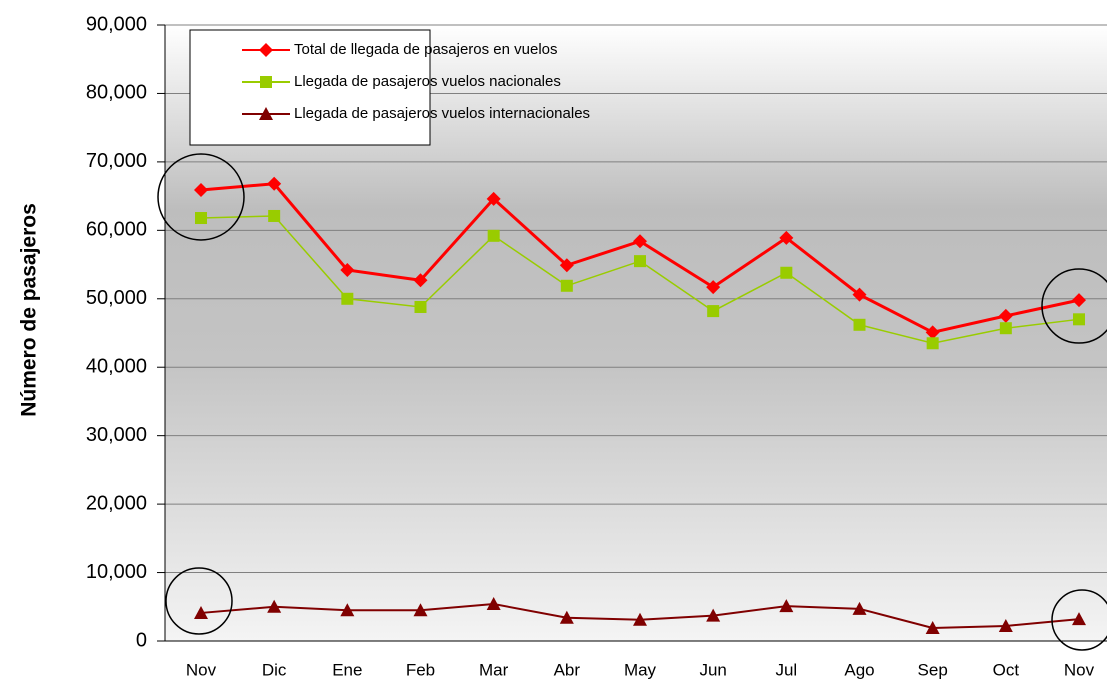 The image size is (1107, 685). What do you see at coordinates (1006, 669) in the screenshot?
I see `x-tick-label: Oct` at bounding box center [1006, 669].